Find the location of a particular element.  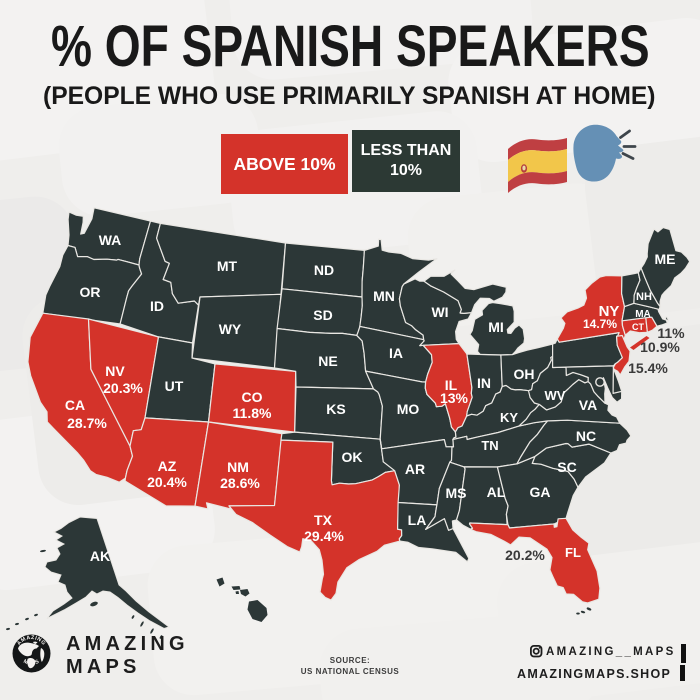

svg-text: MAPS is located at coordinates (31, 663).